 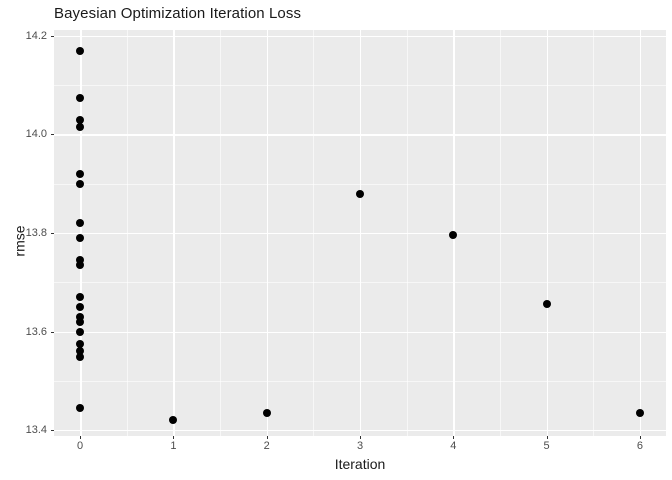 What do you see at coordinates (639, 446) in the screenshot?
I see `x-tick-label: 6` at bounding box center [639, 446].